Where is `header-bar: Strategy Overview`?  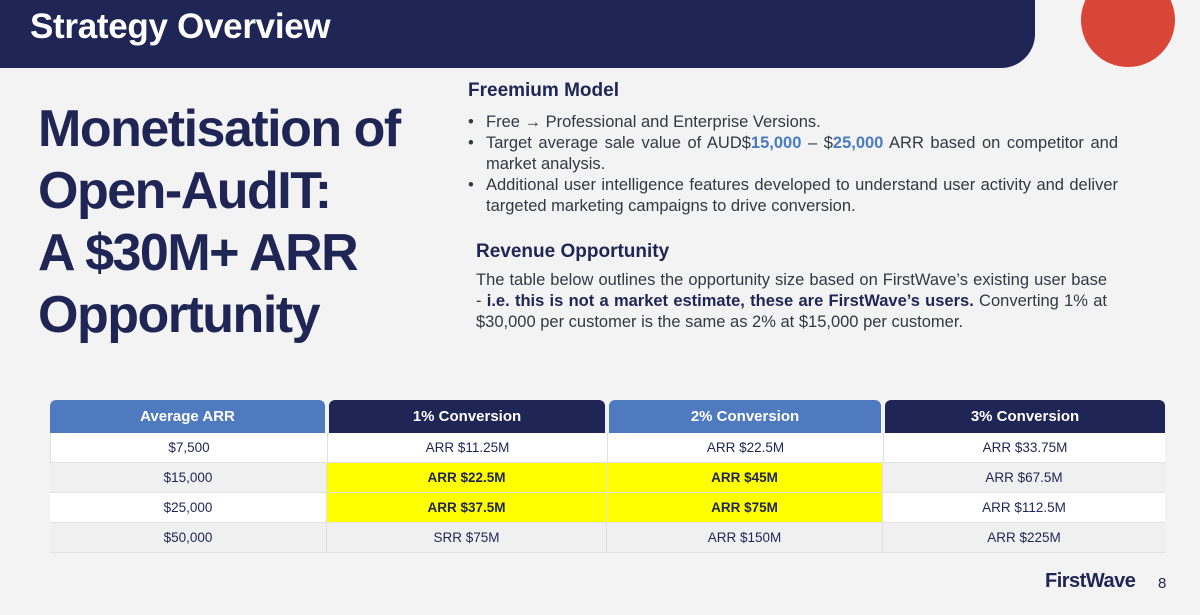
header-bar: Strategy Overview is located at coordinates (517, 34).